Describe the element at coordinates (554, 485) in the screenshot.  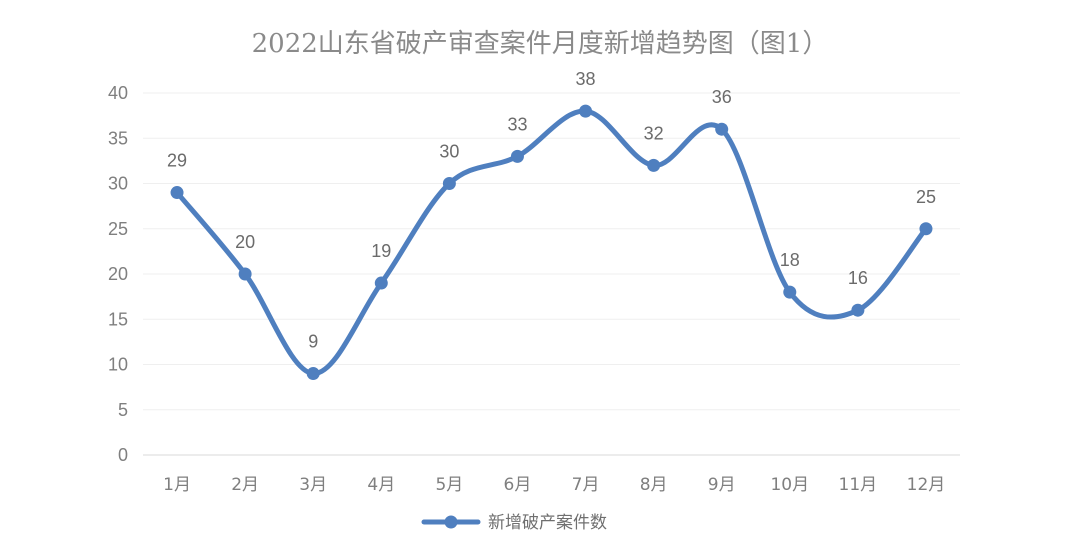
I see `x-axis: 1月 2月 3月 4月 5月 6月 7月 8月 9月 10月 11月 12月` at that location.